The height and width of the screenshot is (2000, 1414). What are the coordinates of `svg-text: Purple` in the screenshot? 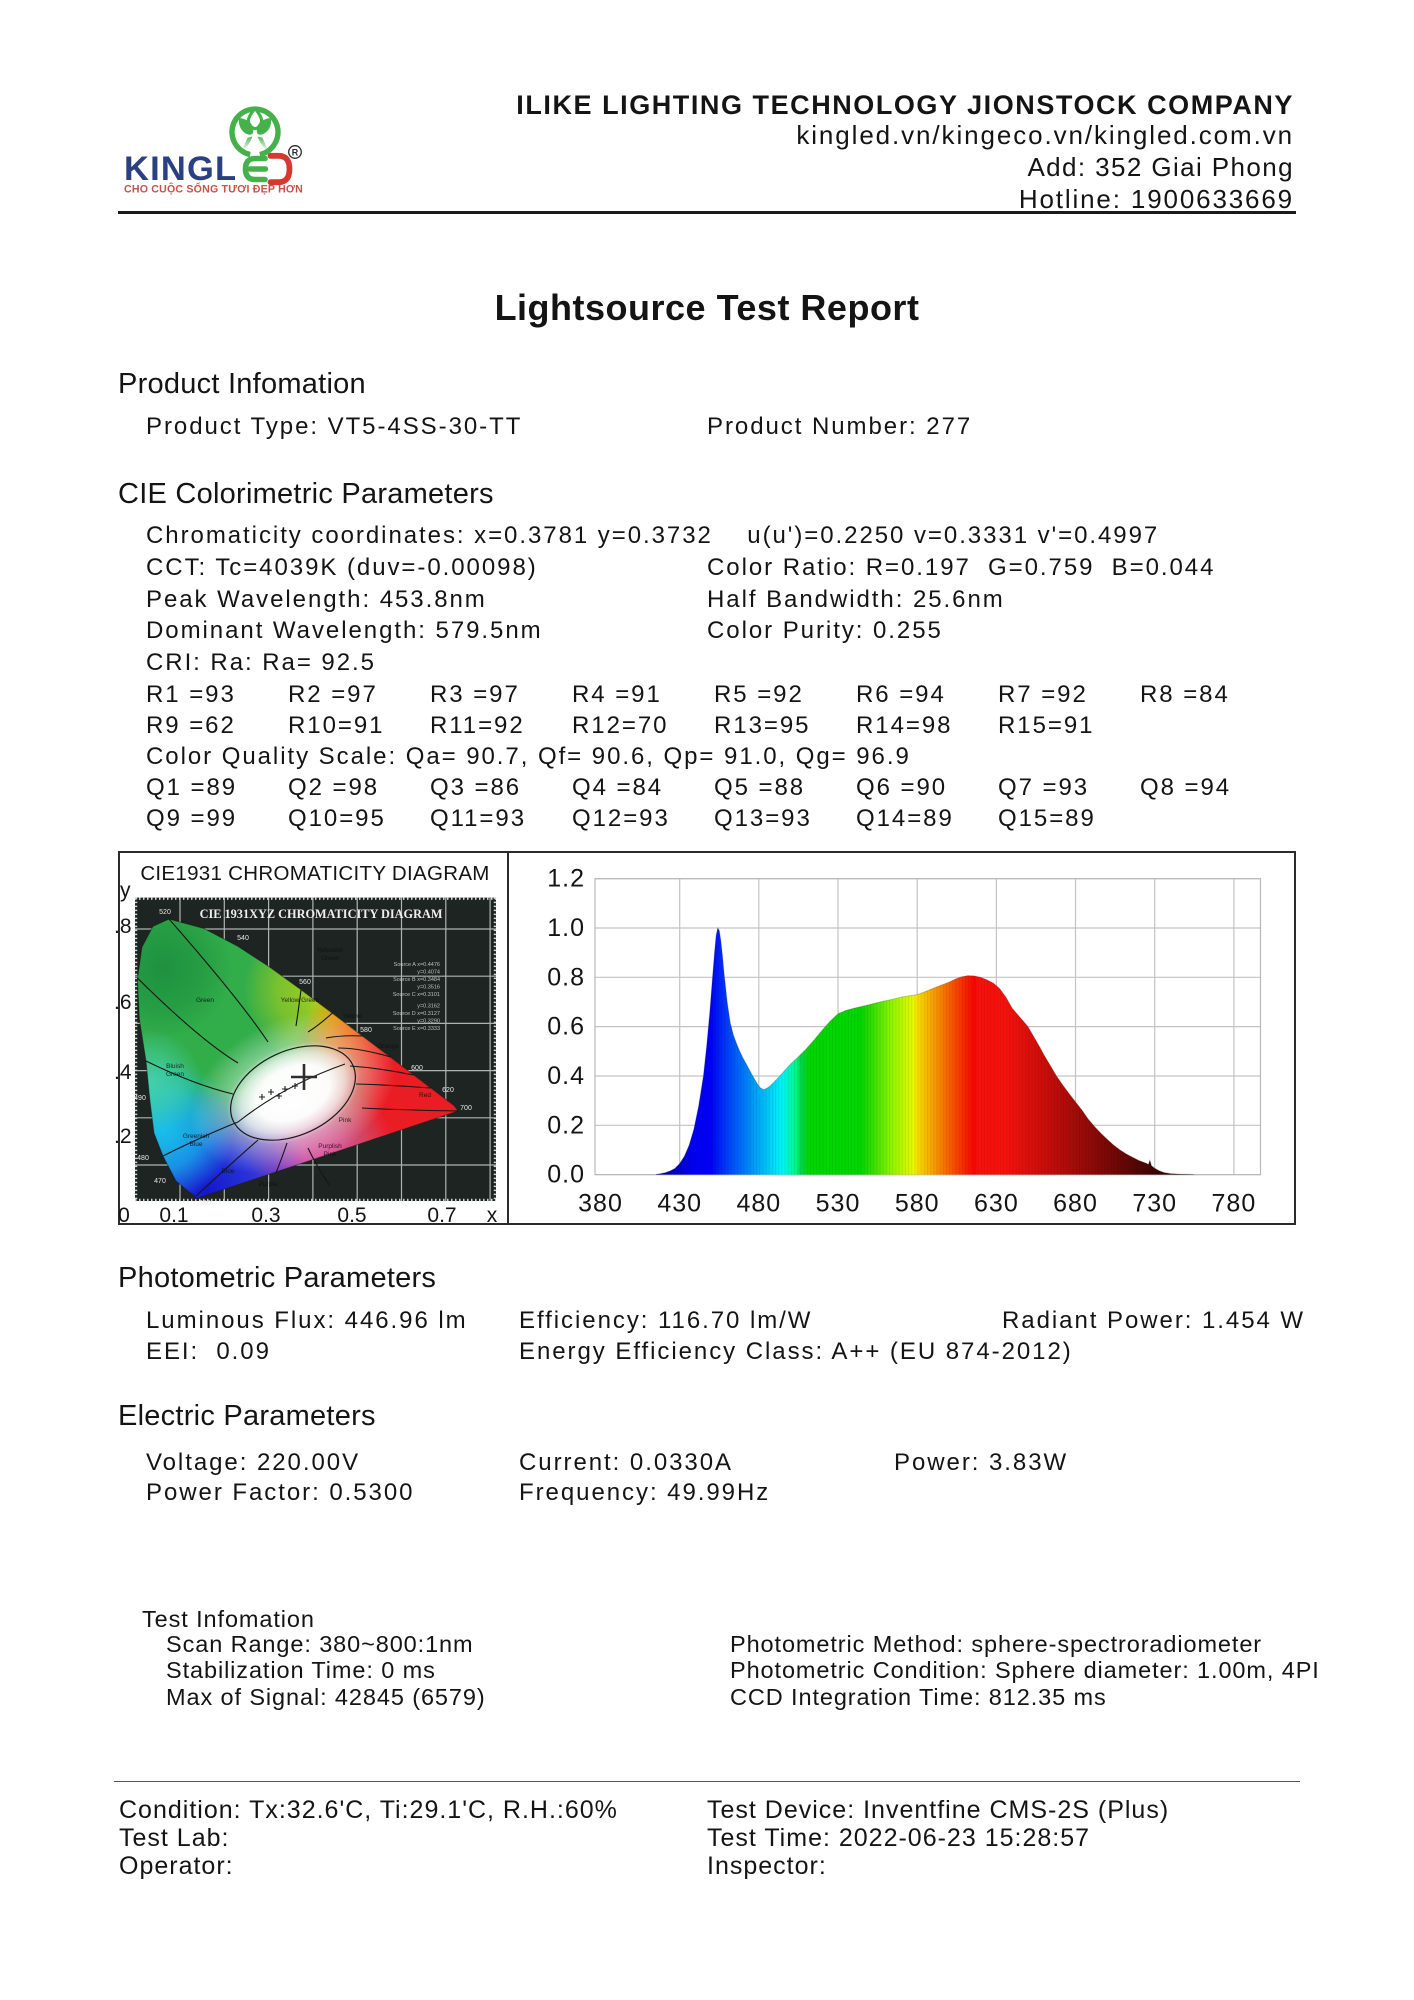 It's located at (268, 1184).